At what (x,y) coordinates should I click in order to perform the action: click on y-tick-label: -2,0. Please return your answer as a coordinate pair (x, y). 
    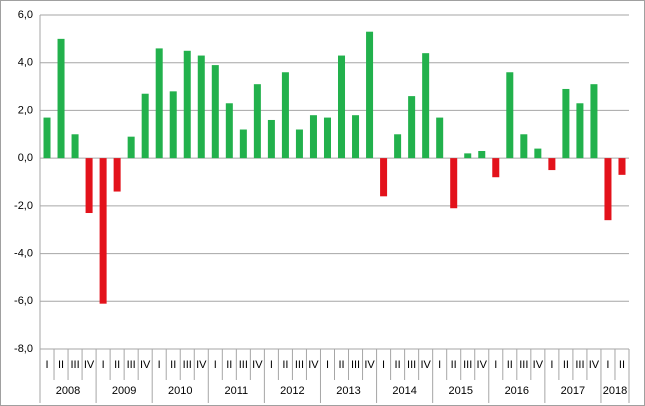
    Looking at the image, I should click on (23, 206).